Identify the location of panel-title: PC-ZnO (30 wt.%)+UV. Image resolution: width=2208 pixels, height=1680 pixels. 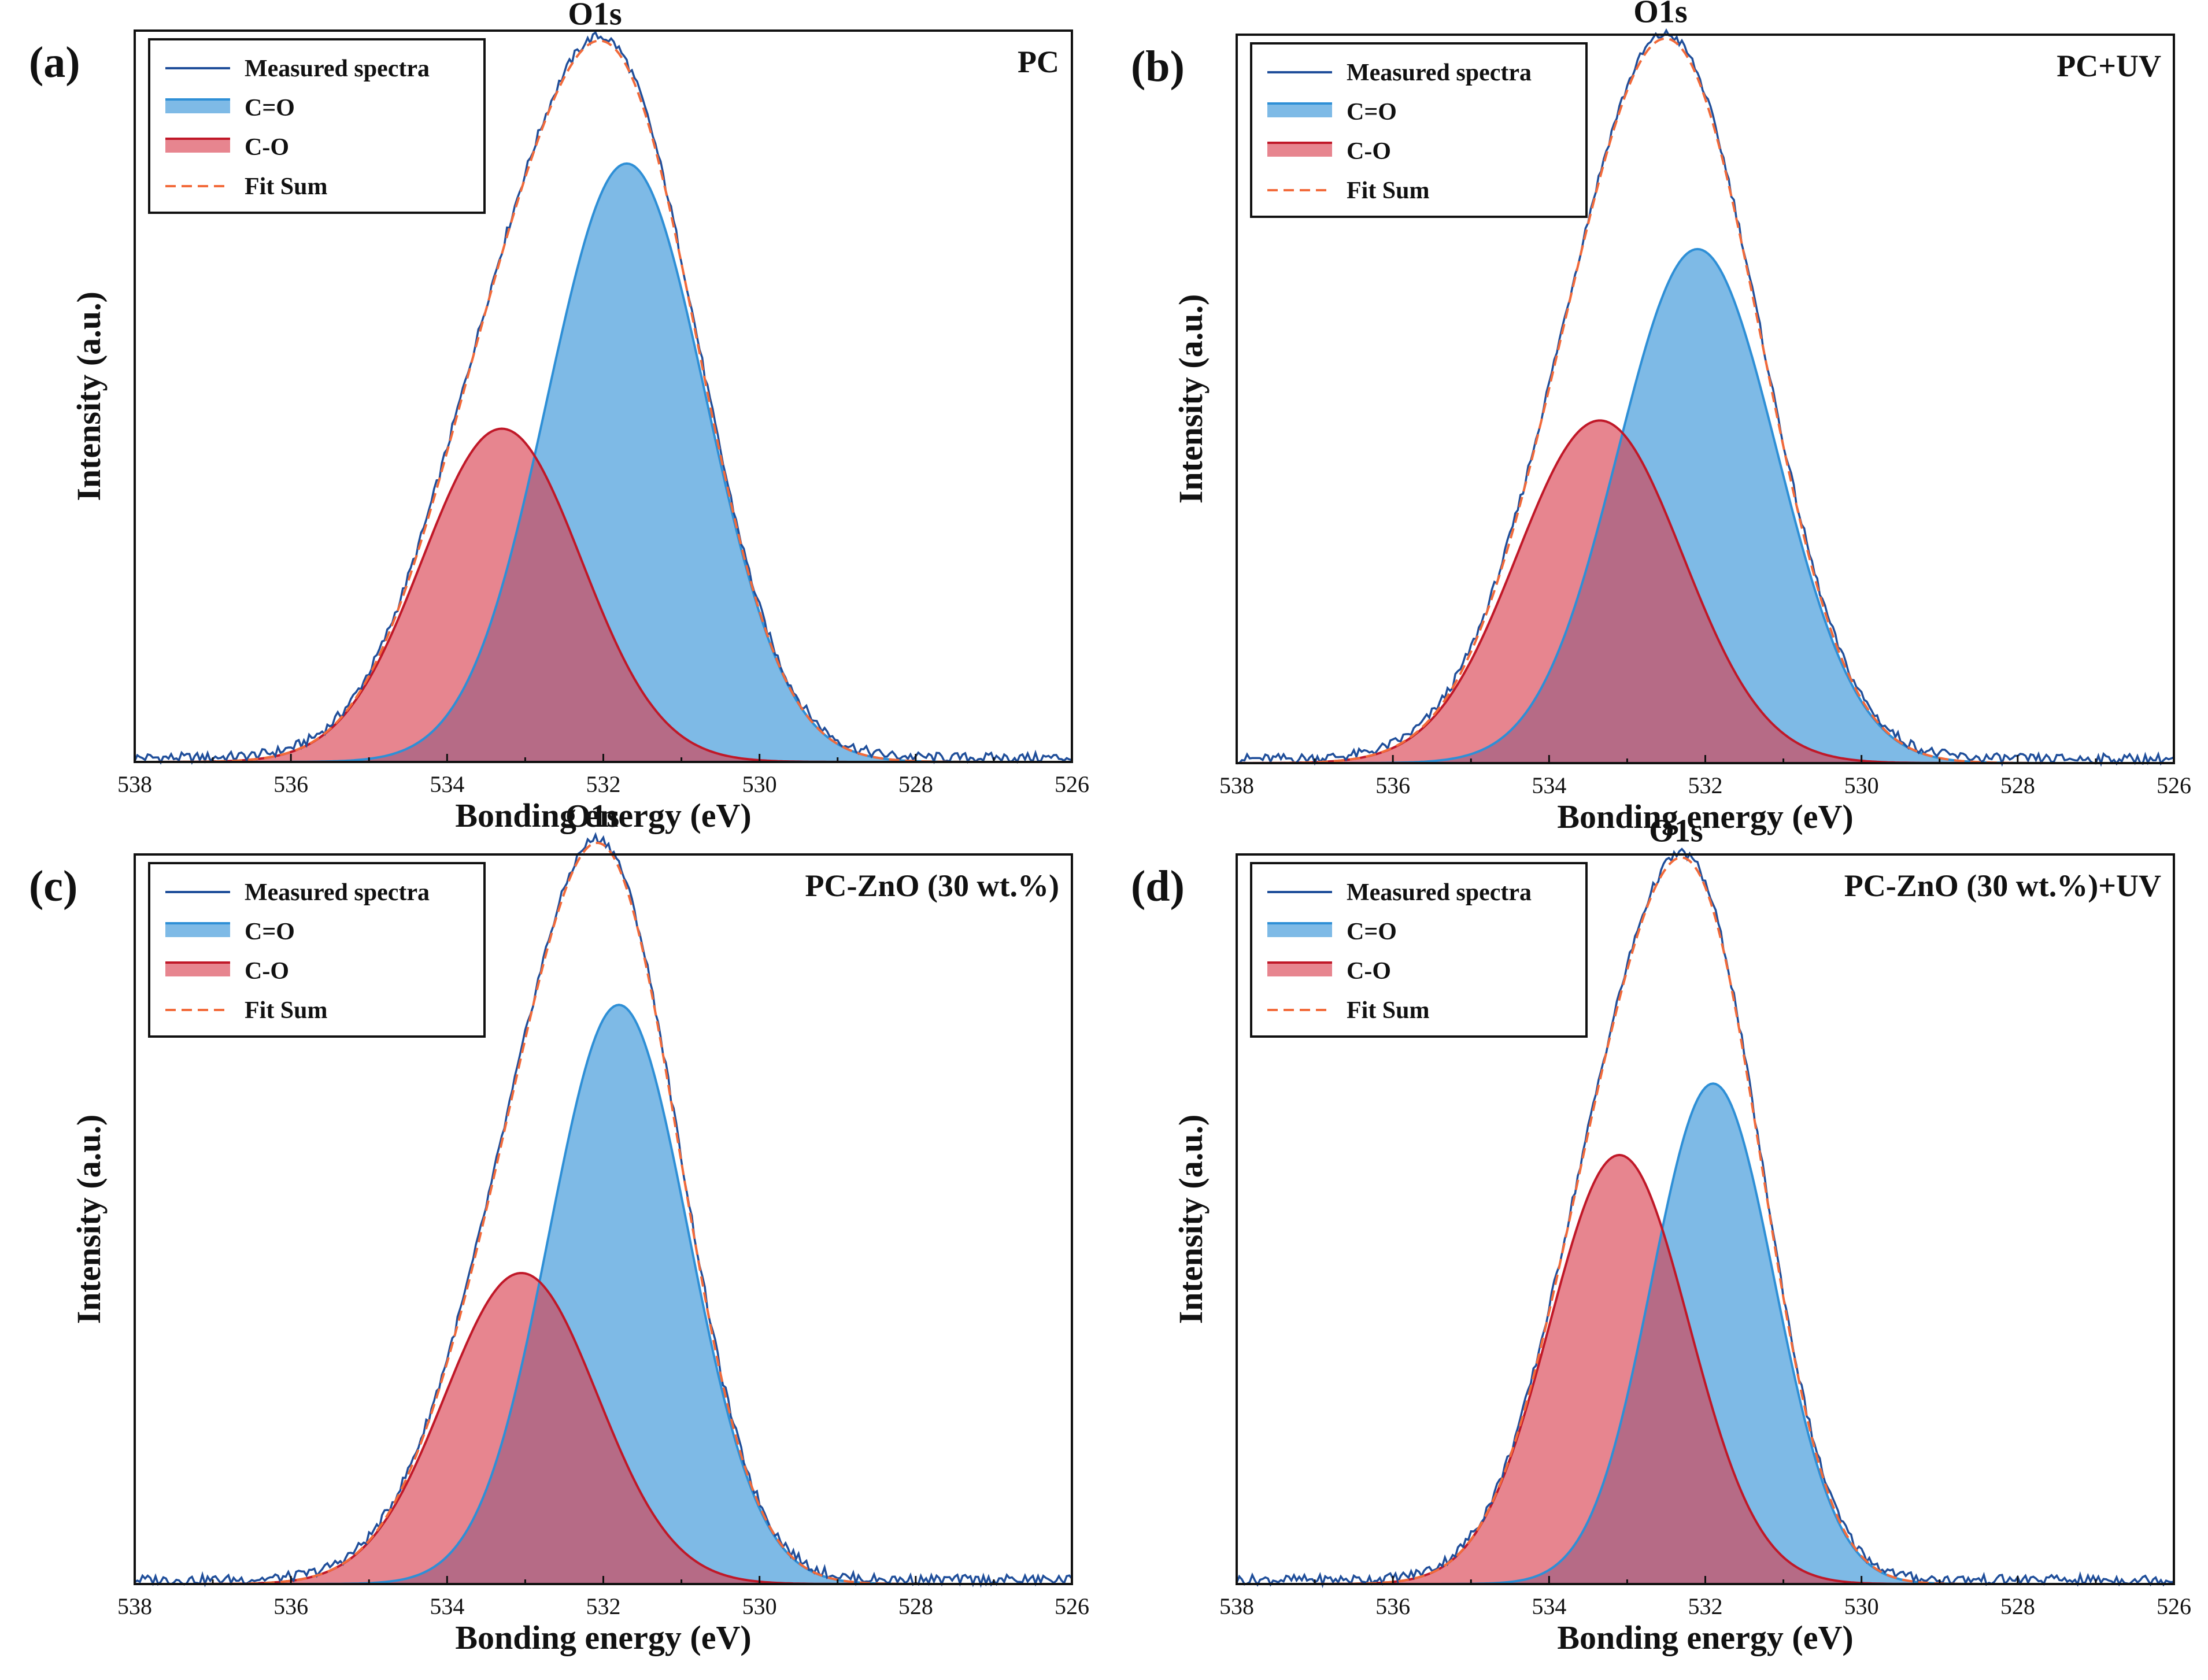
(2002, 885).